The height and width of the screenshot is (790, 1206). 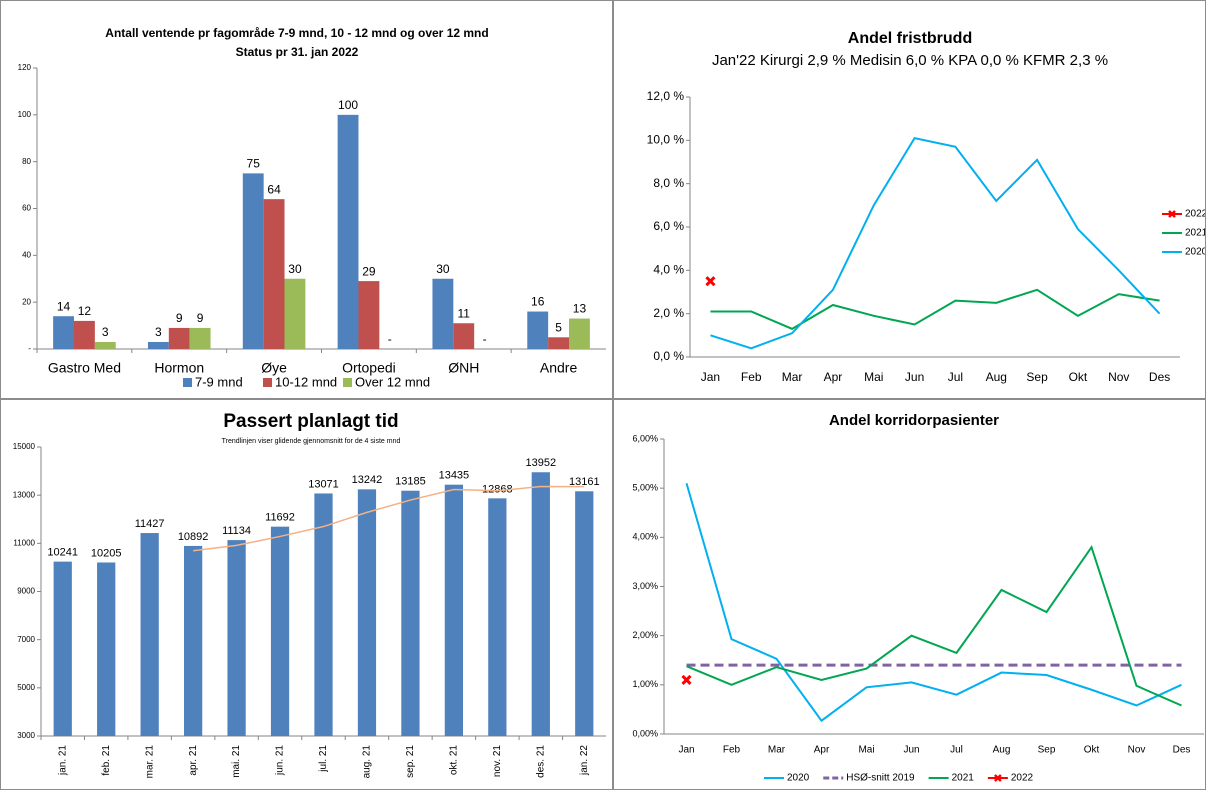 I want to click on data-label: 11, so click(x=464, y=313).